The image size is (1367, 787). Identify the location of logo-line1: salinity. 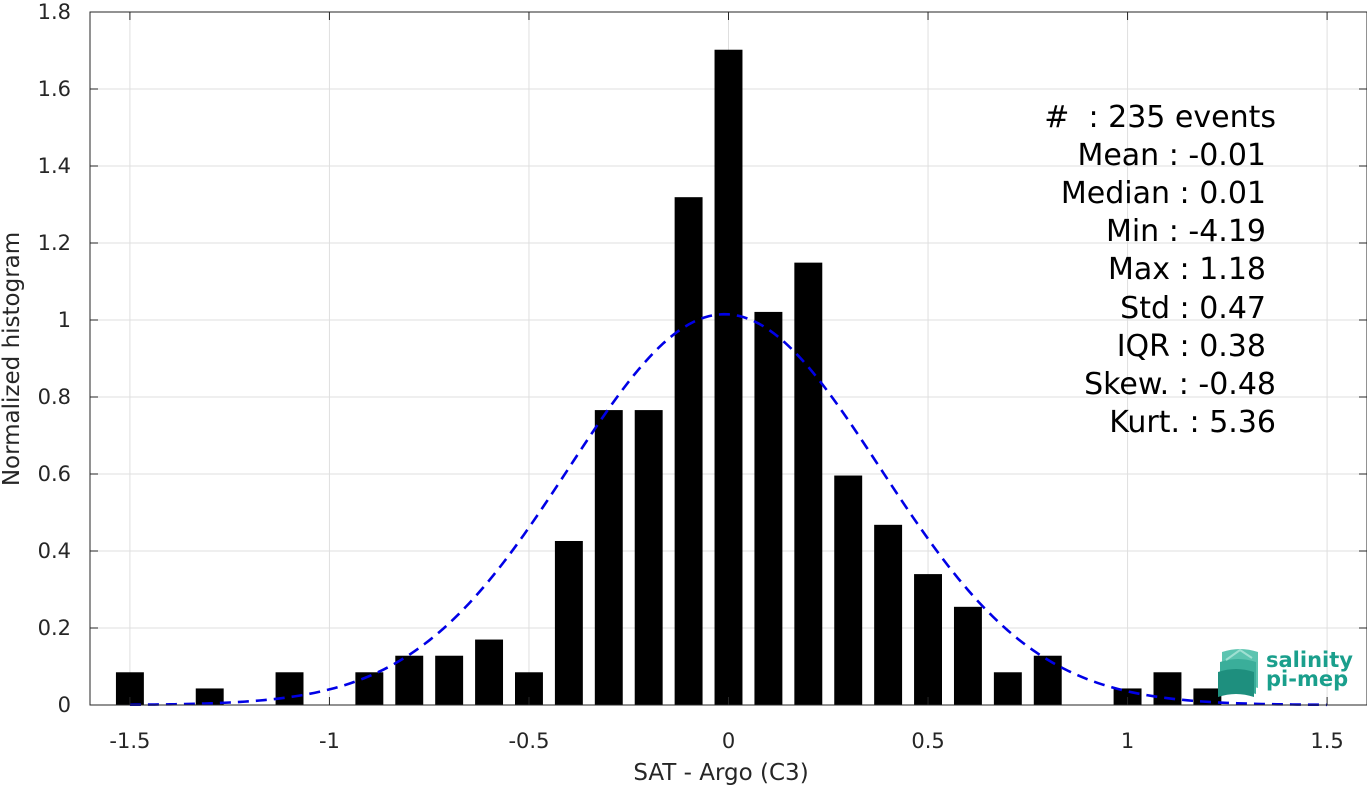
(1309, 660).